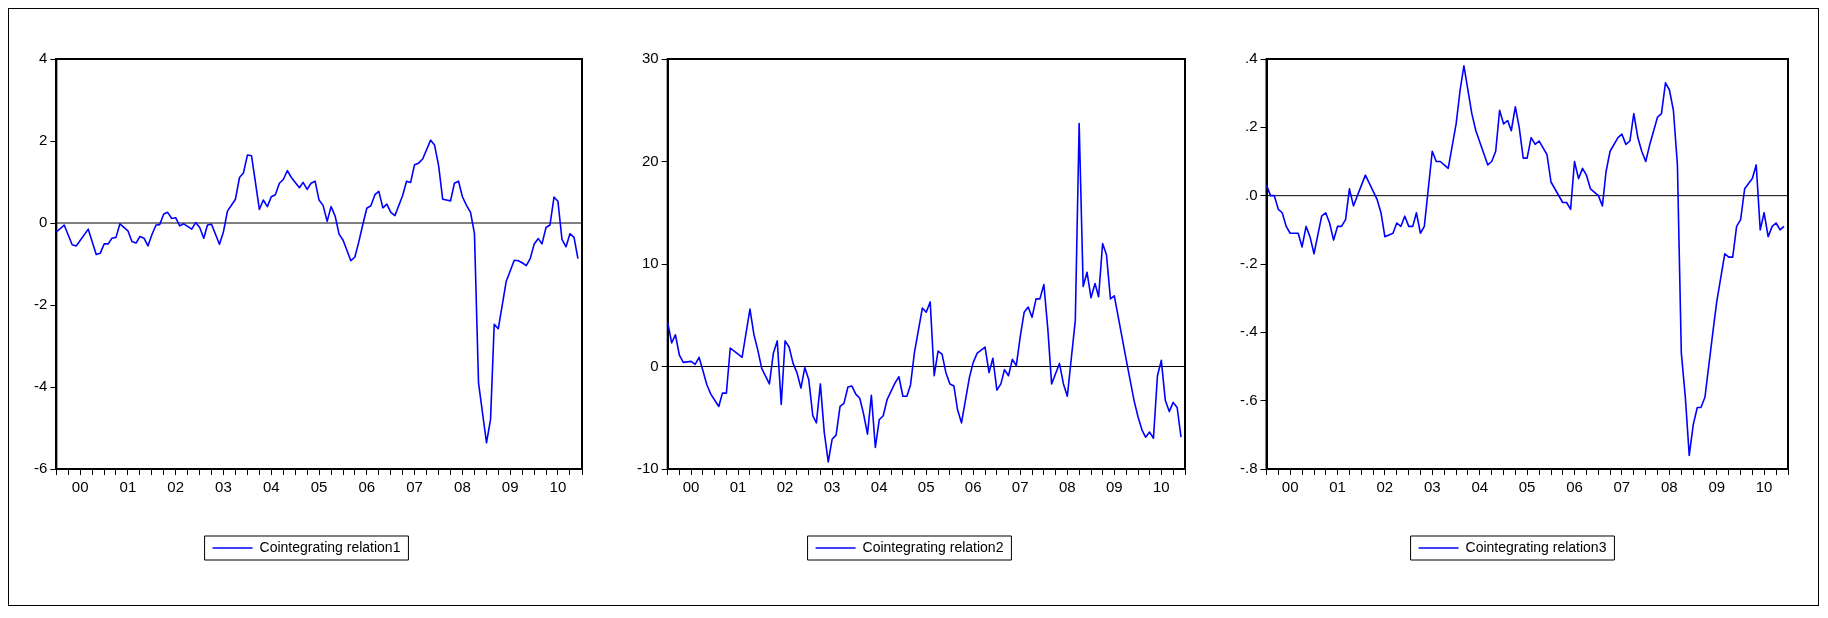  Describe the element at coordinates (43, 140) in the screenshot. I see `y-tick-label: 2` at that location.